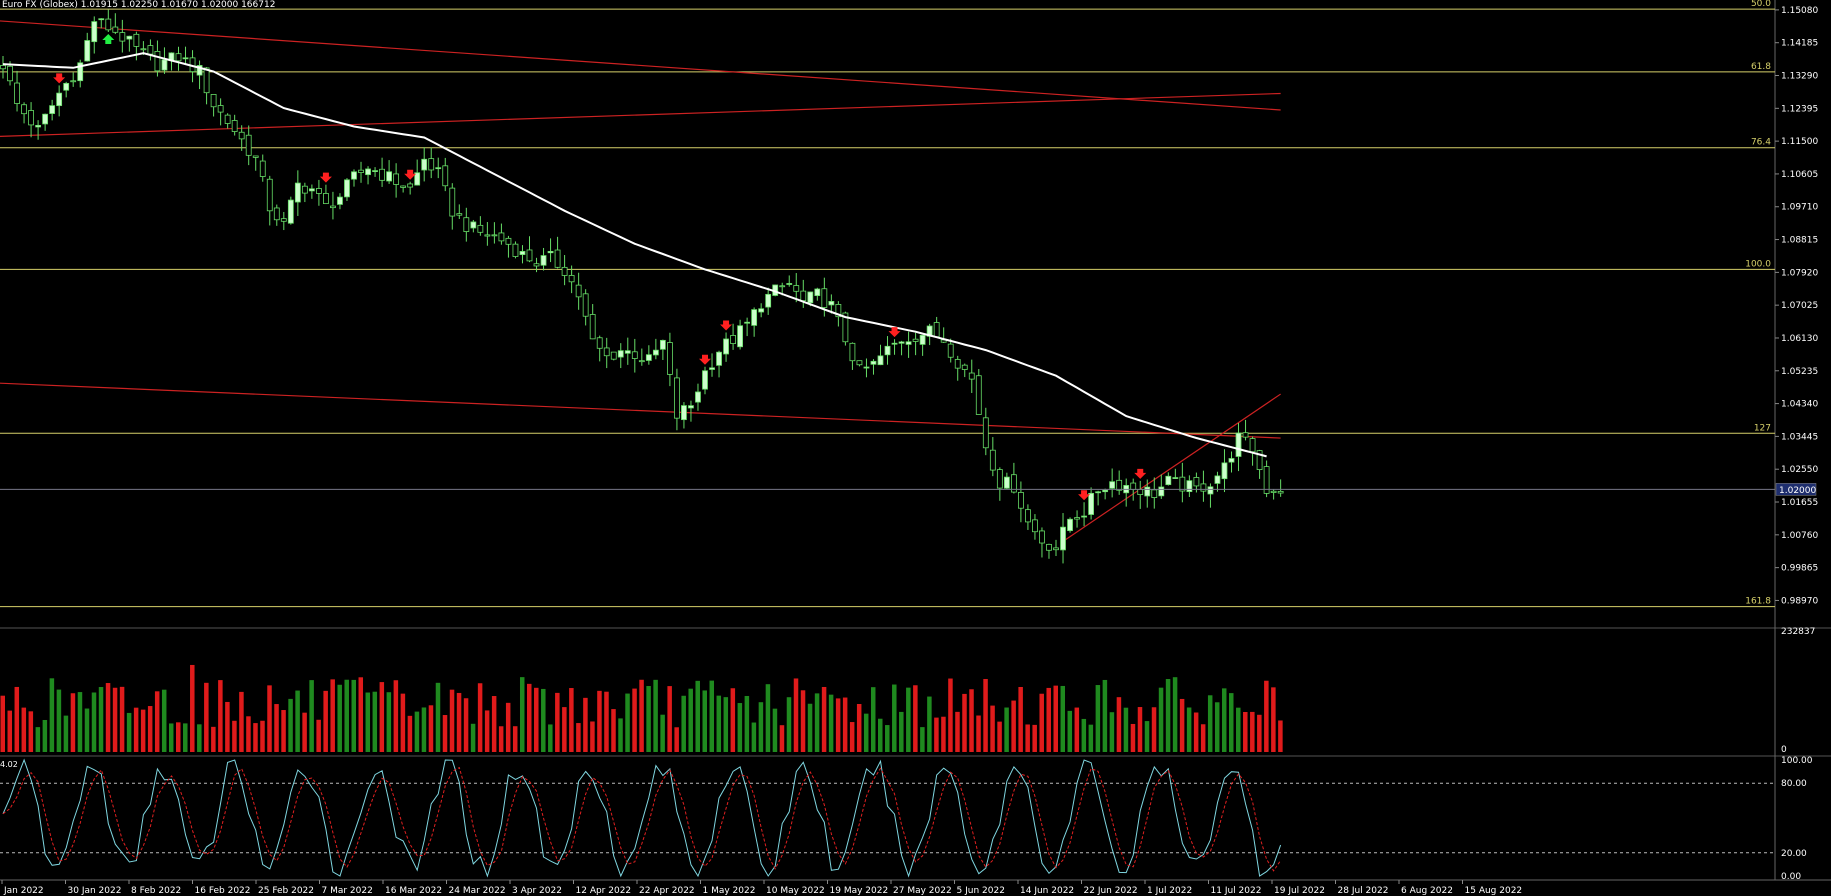  Describe the element at coordinates (1799, 601) in the screenshot. I see `price-tick-label: 0.98970` at that location.